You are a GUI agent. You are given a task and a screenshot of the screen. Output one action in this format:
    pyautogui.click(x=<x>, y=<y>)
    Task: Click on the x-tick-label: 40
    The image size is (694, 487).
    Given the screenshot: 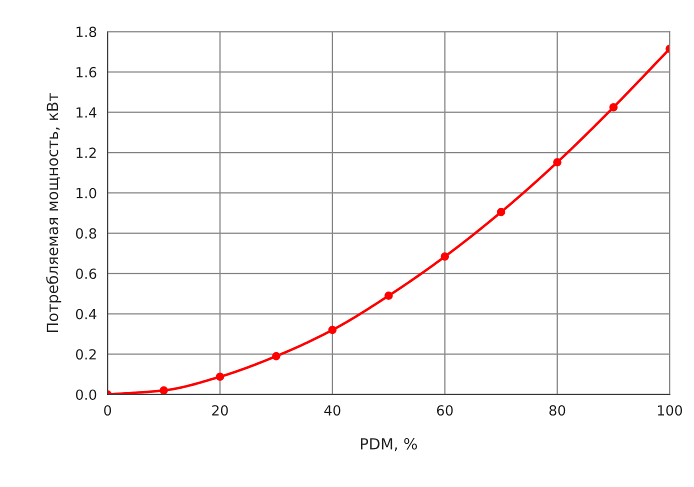 What is the action you would take?
    pyautogui.click(x=332, y=410)
    